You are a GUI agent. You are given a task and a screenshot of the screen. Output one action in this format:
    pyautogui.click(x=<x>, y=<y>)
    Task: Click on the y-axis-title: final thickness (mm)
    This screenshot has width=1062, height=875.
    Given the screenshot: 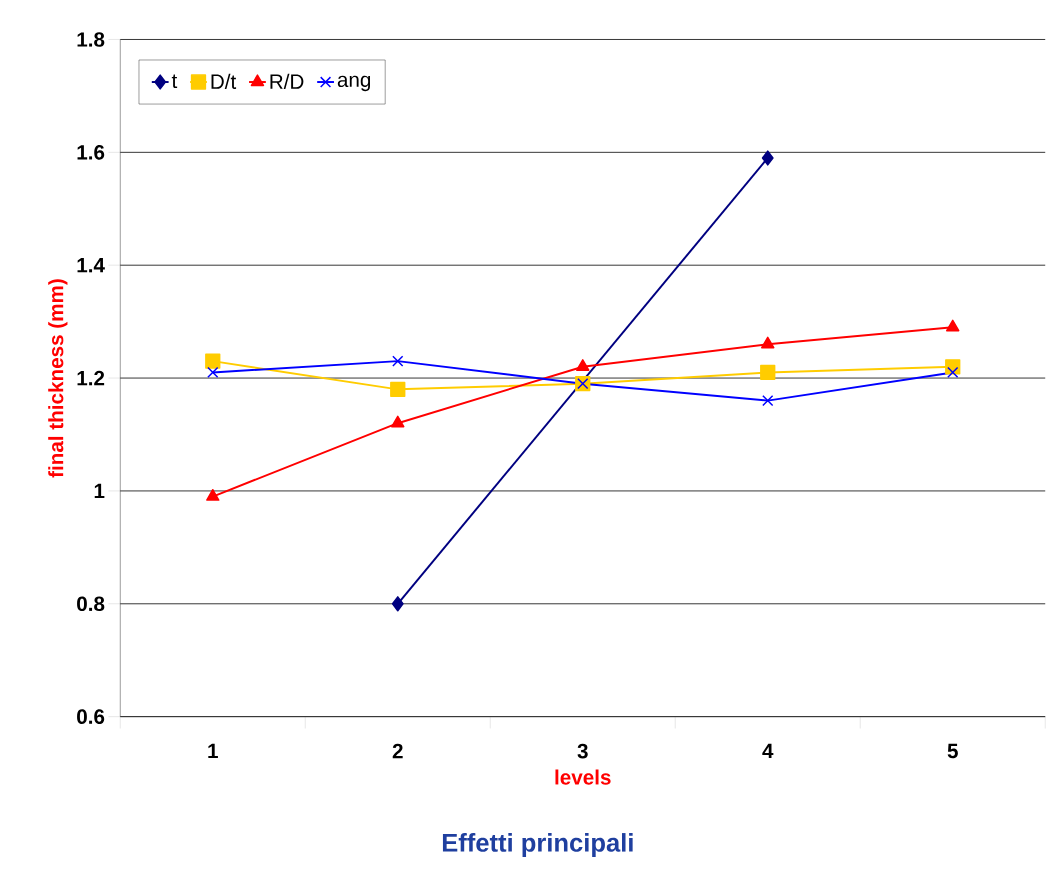 What is the action you would take?
    pyautogui.click(x=58, y=378)
    